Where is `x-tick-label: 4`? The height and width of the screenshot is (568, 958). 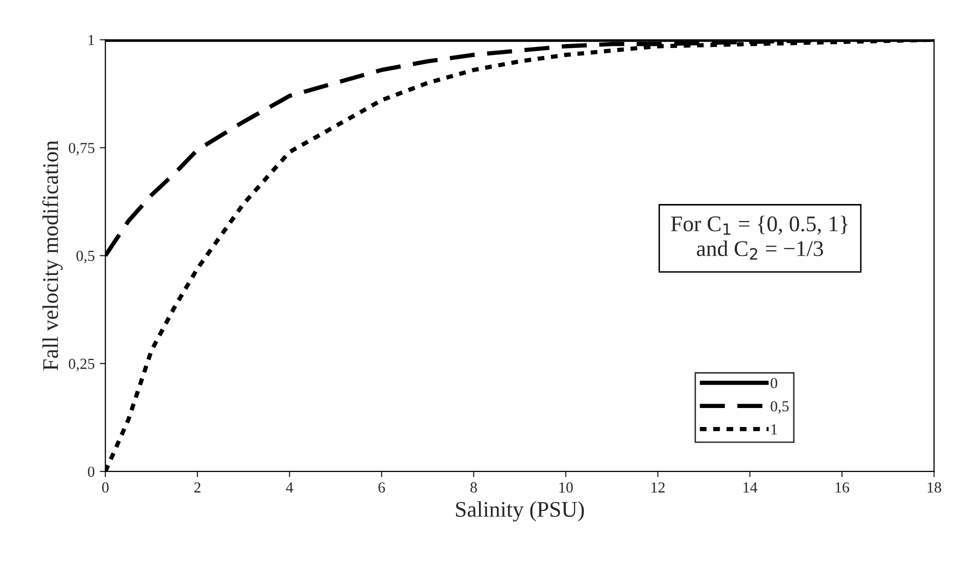 x-tick-label: 4 is located at coordinates (290, 487).